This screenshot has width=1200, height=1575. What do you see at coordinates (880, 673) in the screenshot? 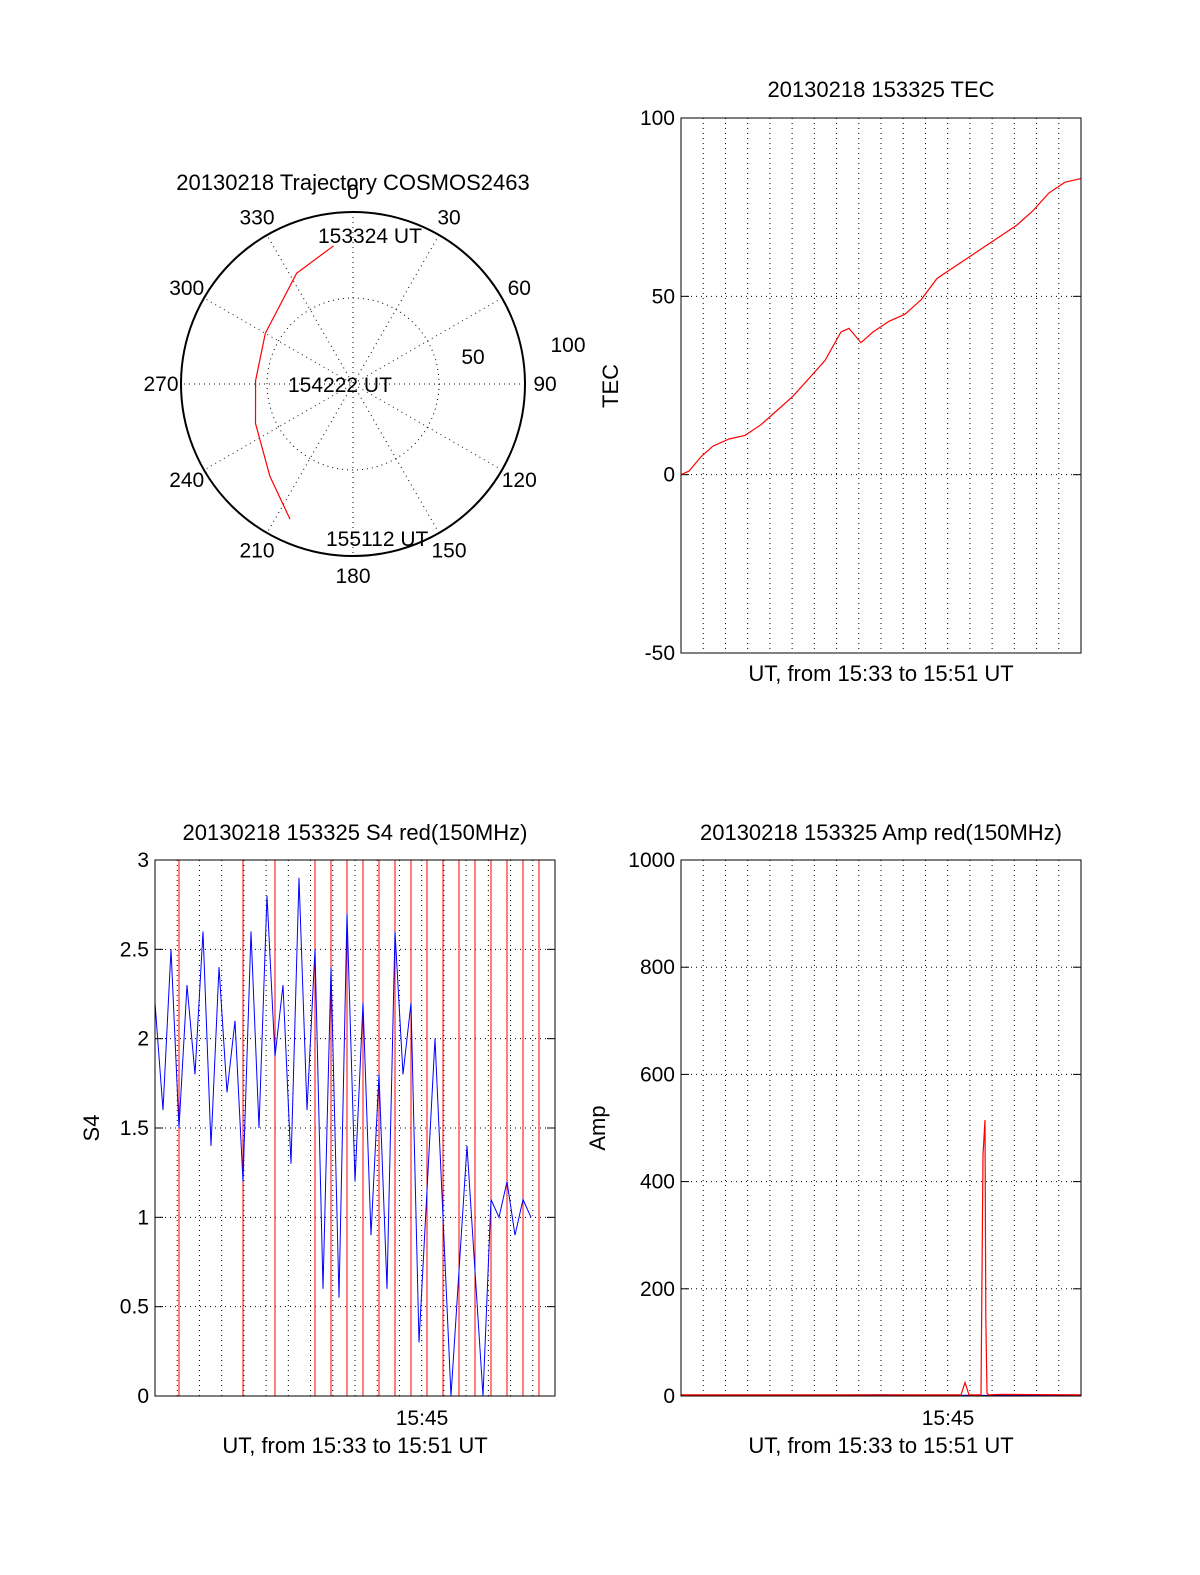
I see `tec-x-label: UT, from 15:33 to 15:51 UT` at bounding box center [880, 673].